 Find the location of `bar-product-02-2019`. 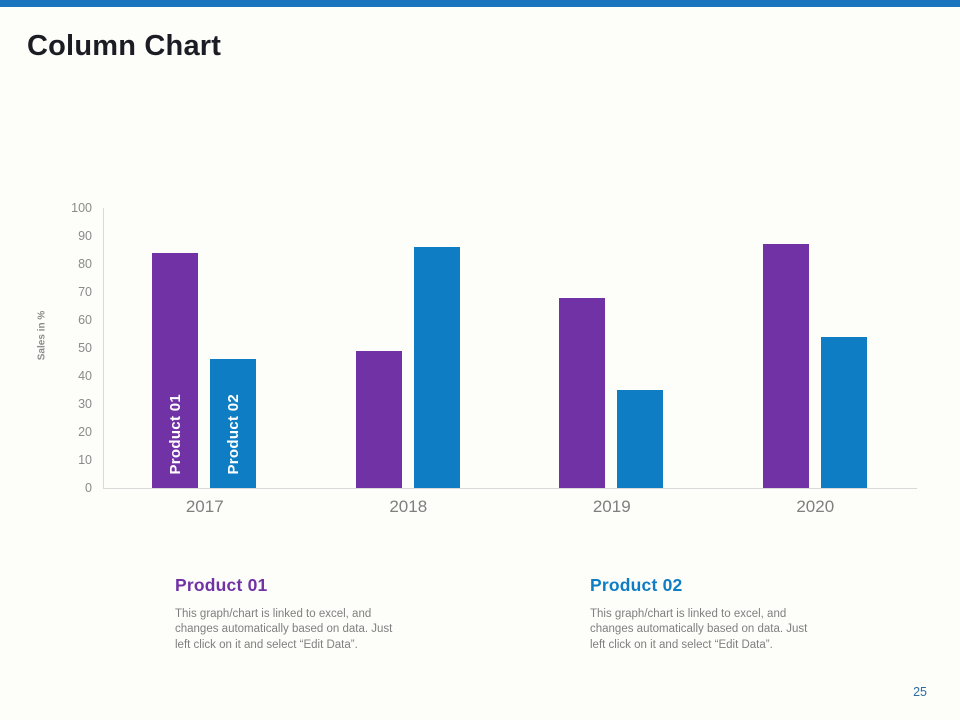

bar-product-02-2019 is located at coordinates (640, 439).